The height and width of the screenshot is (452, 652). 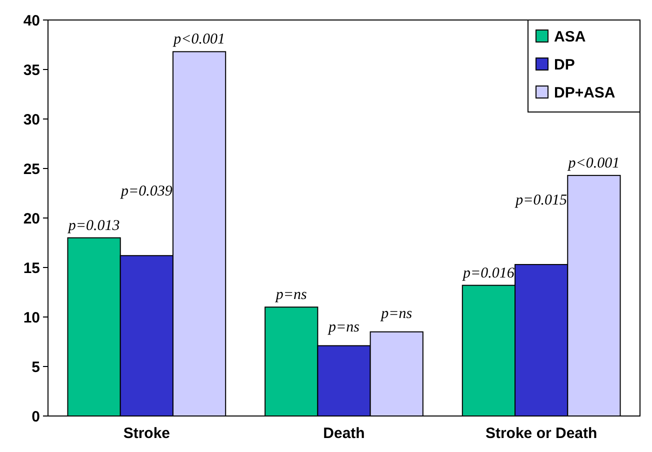 I want to click on y-tick-label: 35, so click(x=31, y=70).